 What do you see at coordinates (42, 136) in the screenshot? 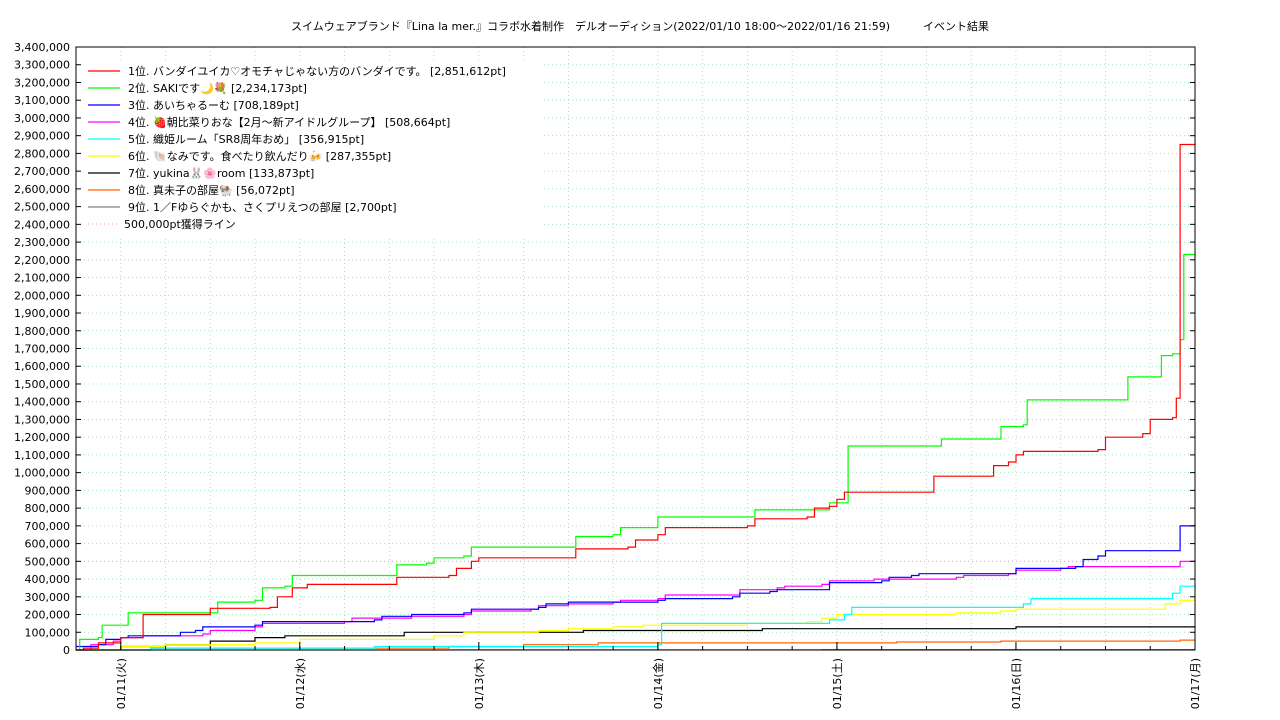
I see `y-tick-label: 2,900,000` at bounding box center [42, 136].